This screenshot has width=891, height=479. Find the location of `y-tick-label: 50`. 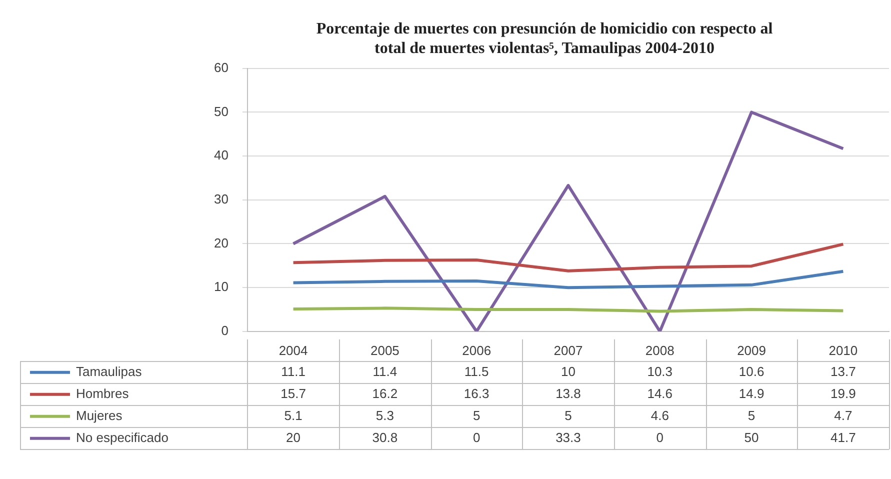

y-tick-label: 50 is located at coordinates (221, 111).